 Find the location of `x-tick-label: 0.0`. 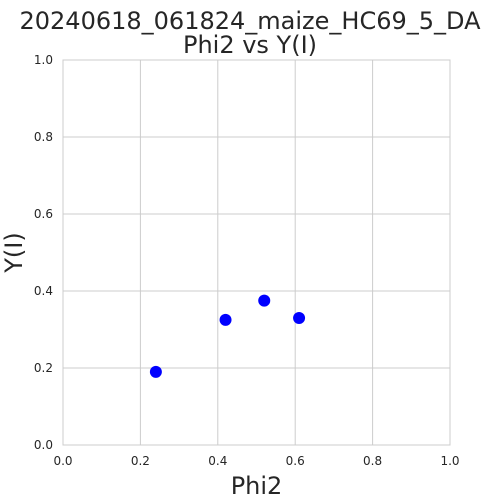

x-tick-label: 0.0 is located at coordinates (62, 461).